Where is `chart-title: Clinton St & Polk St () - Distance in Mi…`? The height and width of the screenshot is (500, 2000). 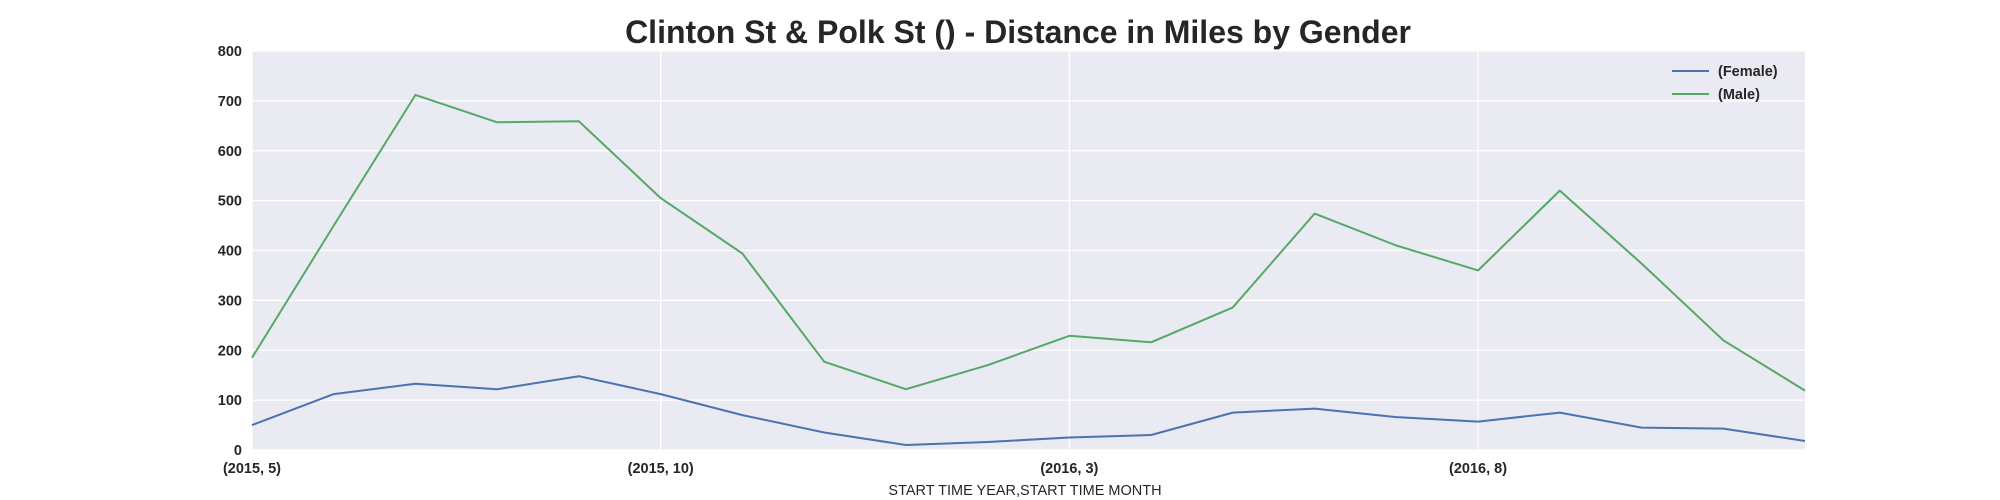 chart-title: Clinton St & Polk St () - Distance in Mi… is located at coordinates (1018, 32).